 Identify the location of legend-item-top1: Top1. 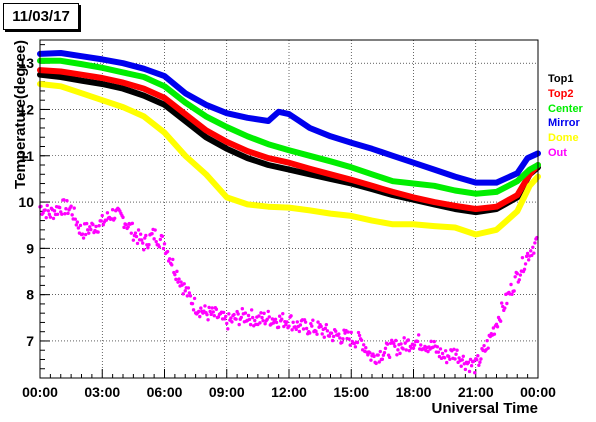
(561, 79).